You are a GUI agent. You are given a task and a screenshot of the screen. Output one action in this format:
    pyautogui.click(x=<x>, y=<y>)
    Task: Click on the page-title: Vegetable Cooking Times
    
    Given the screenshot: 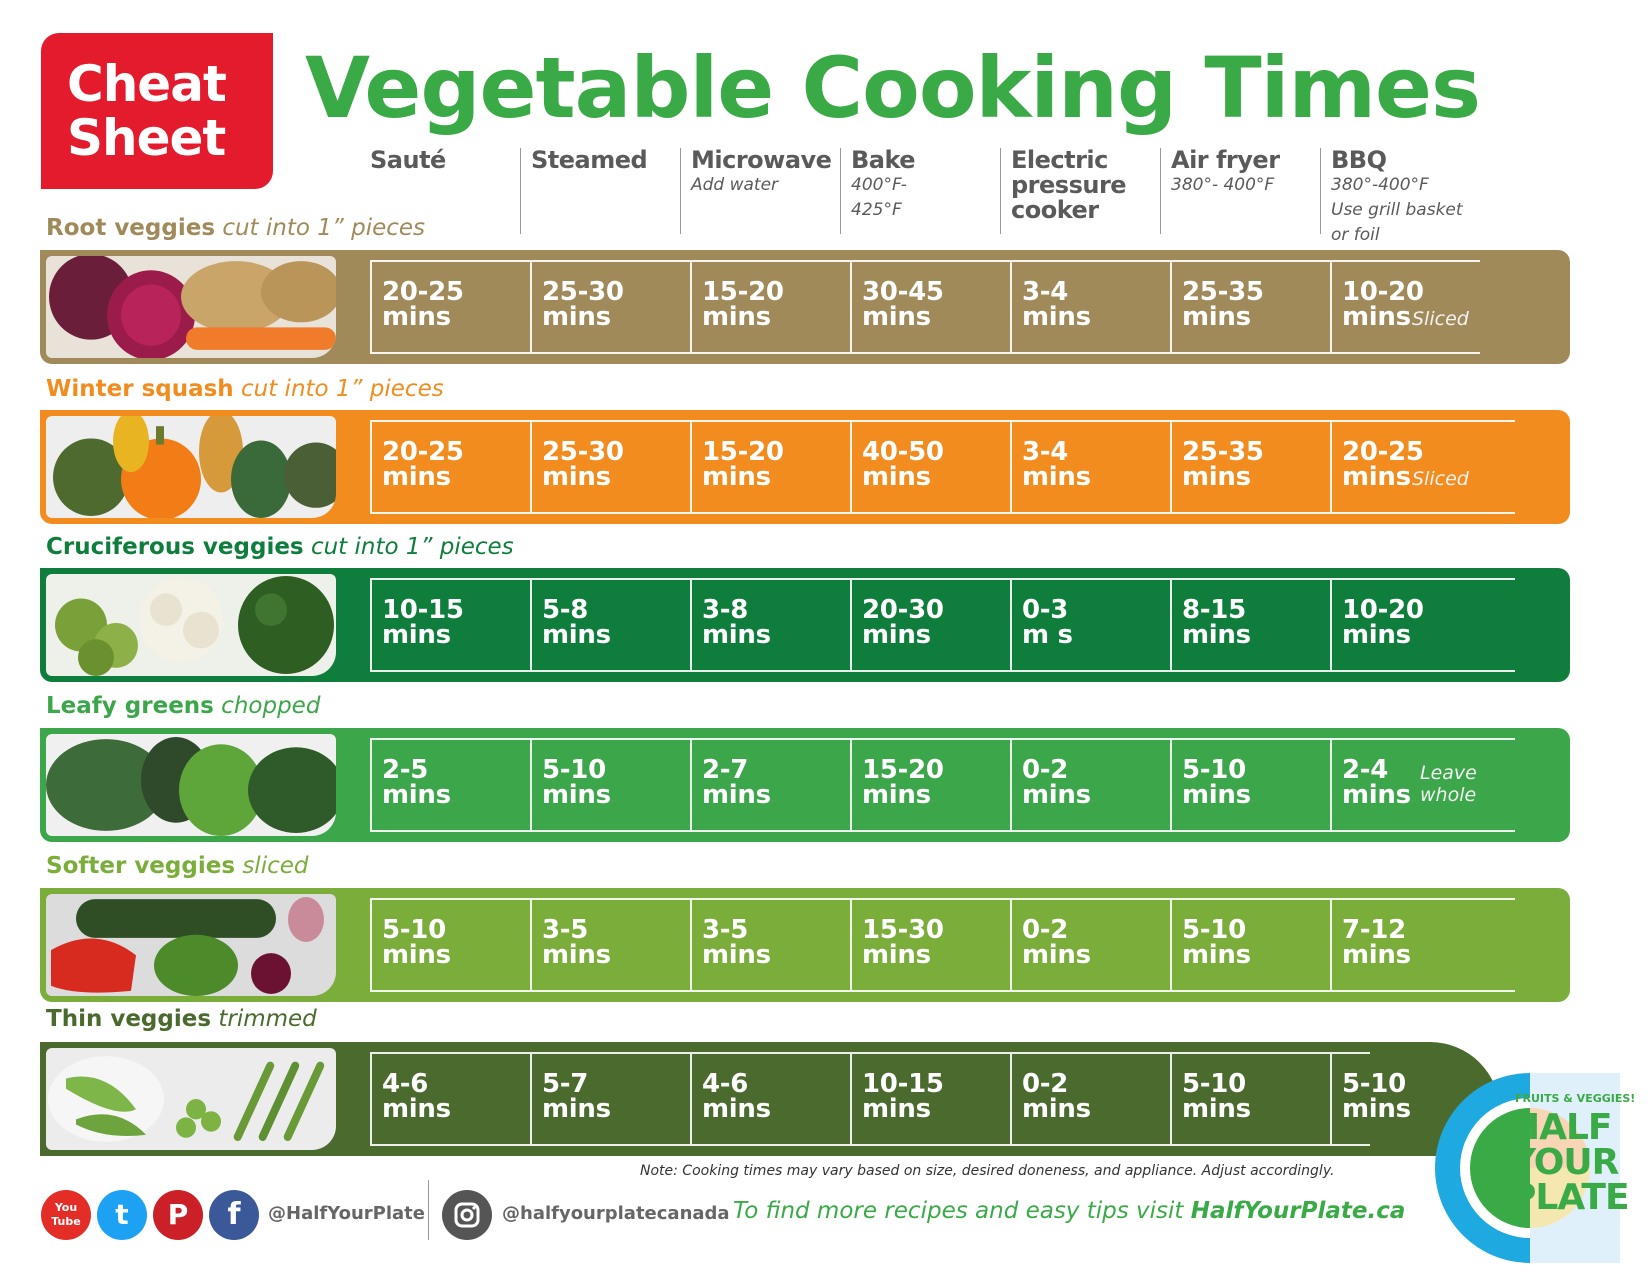 What is the action you would take?
    pyautogui.click(x=893, y=88)
    